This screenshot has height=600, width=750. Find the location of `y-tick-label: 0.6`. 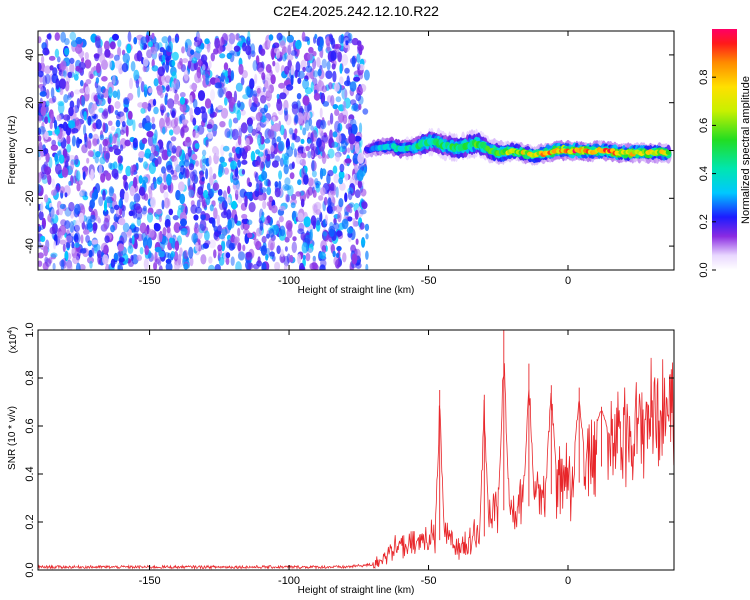

y-tick-label: 0.6 is located at coordinates (30, 425).